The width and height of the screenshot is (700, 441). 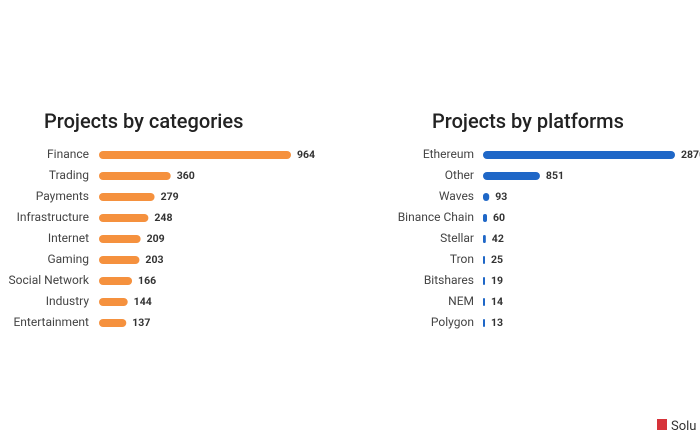 I want to click on category-label: Tron, so click(x=462, y=259).